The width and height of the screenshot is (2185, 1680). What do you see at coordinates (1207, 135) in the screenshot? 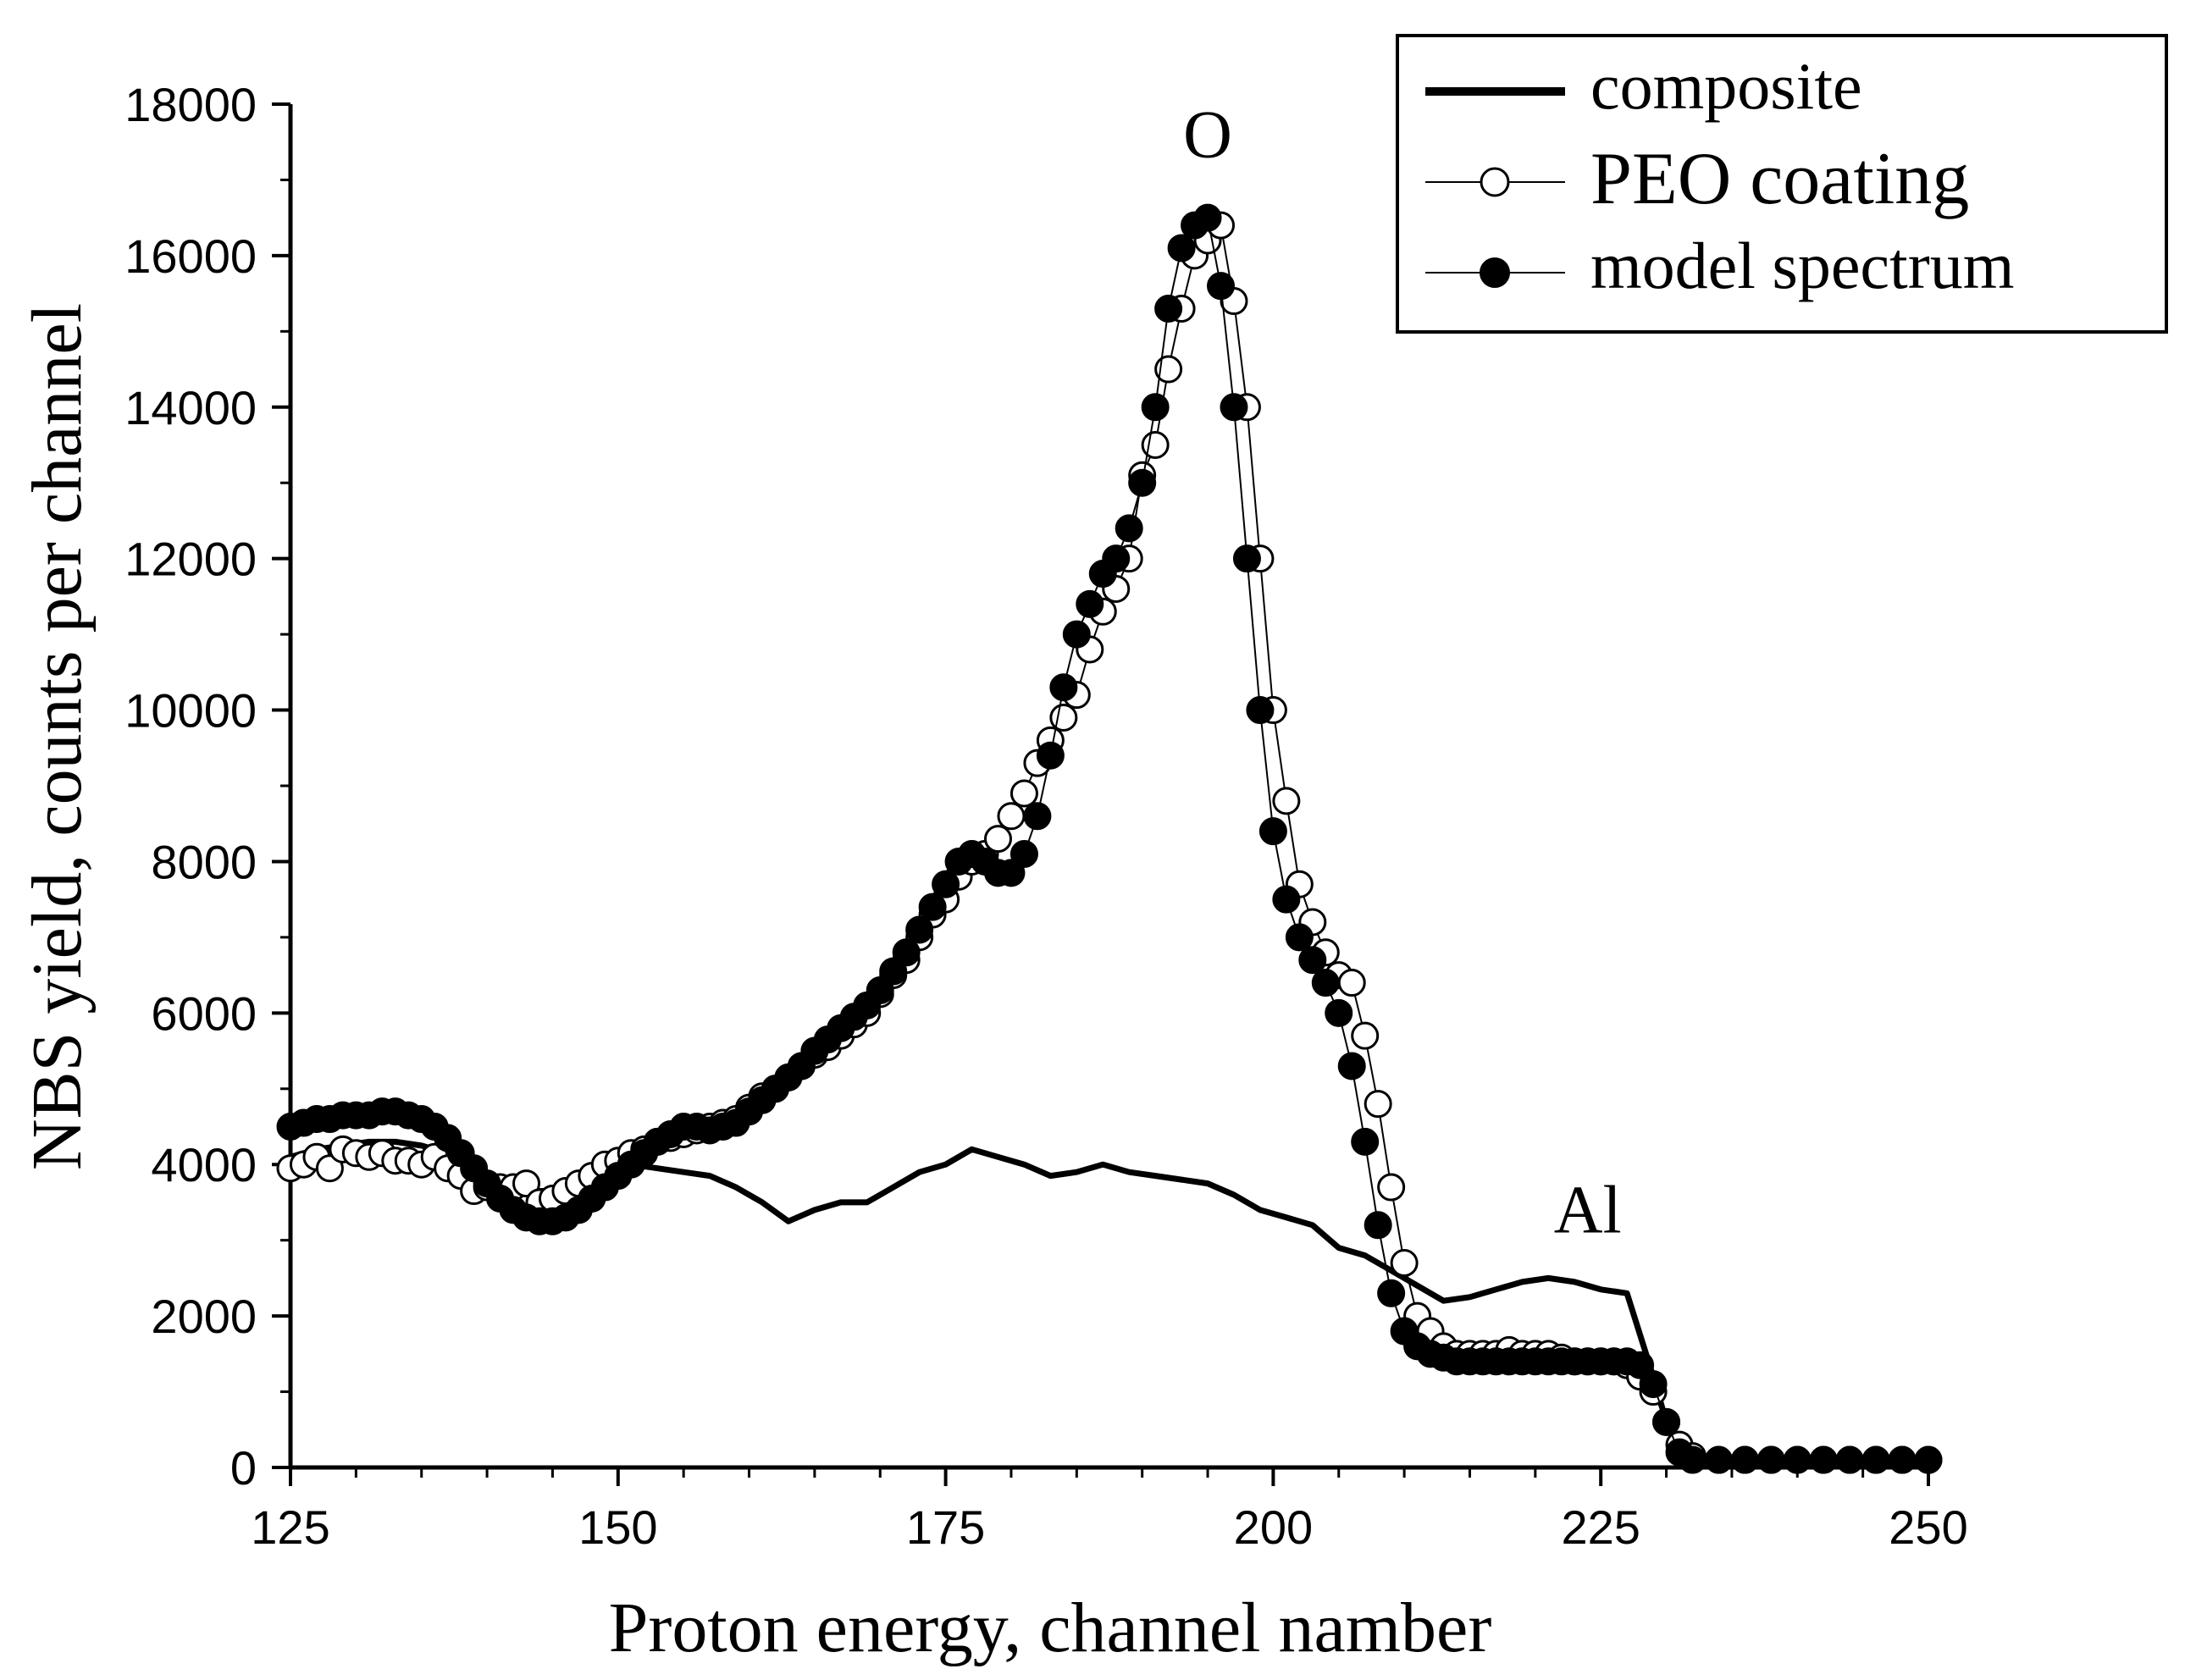
I see `annotation-o: O` at bounding box center [1207, 135].